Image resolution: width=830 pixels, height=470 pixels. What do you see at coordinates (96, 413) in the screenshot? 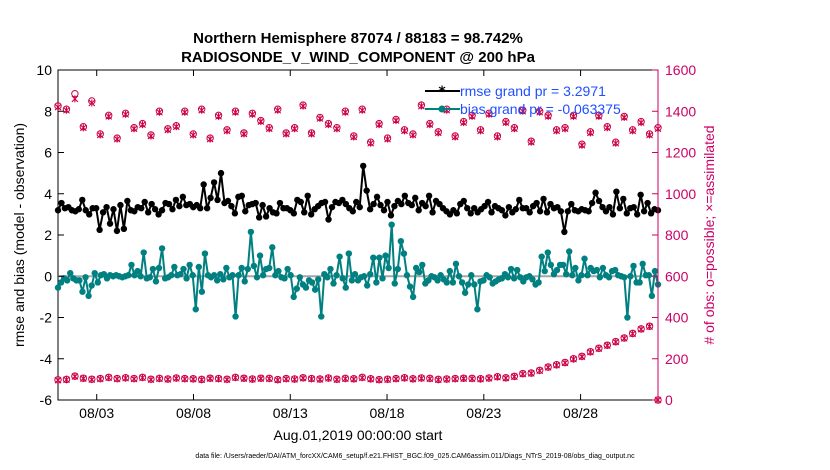
I see `x-tick-label: 08/03` at bounding box center [96, 413].